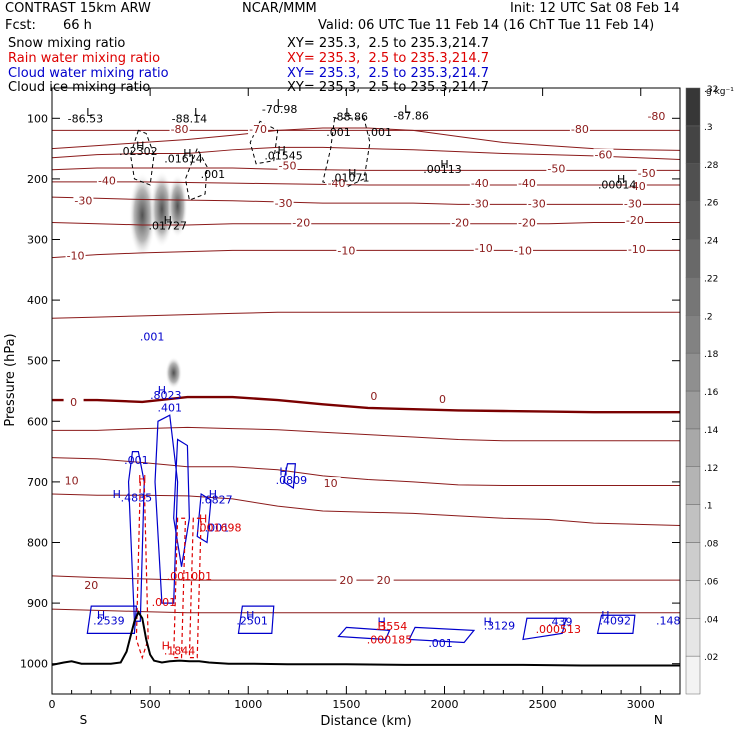 This screenshot has width=740, height=740. I want to click on ice-label-0: L, so click(89, 112).